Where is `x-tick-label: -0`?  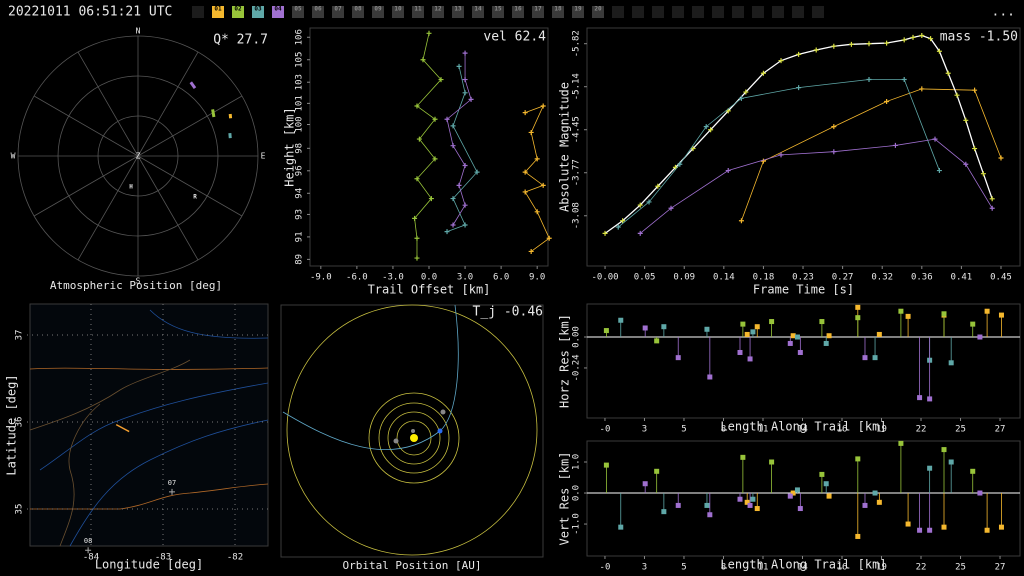
x-tick-label: -0 is located at coordinates (605, 568).